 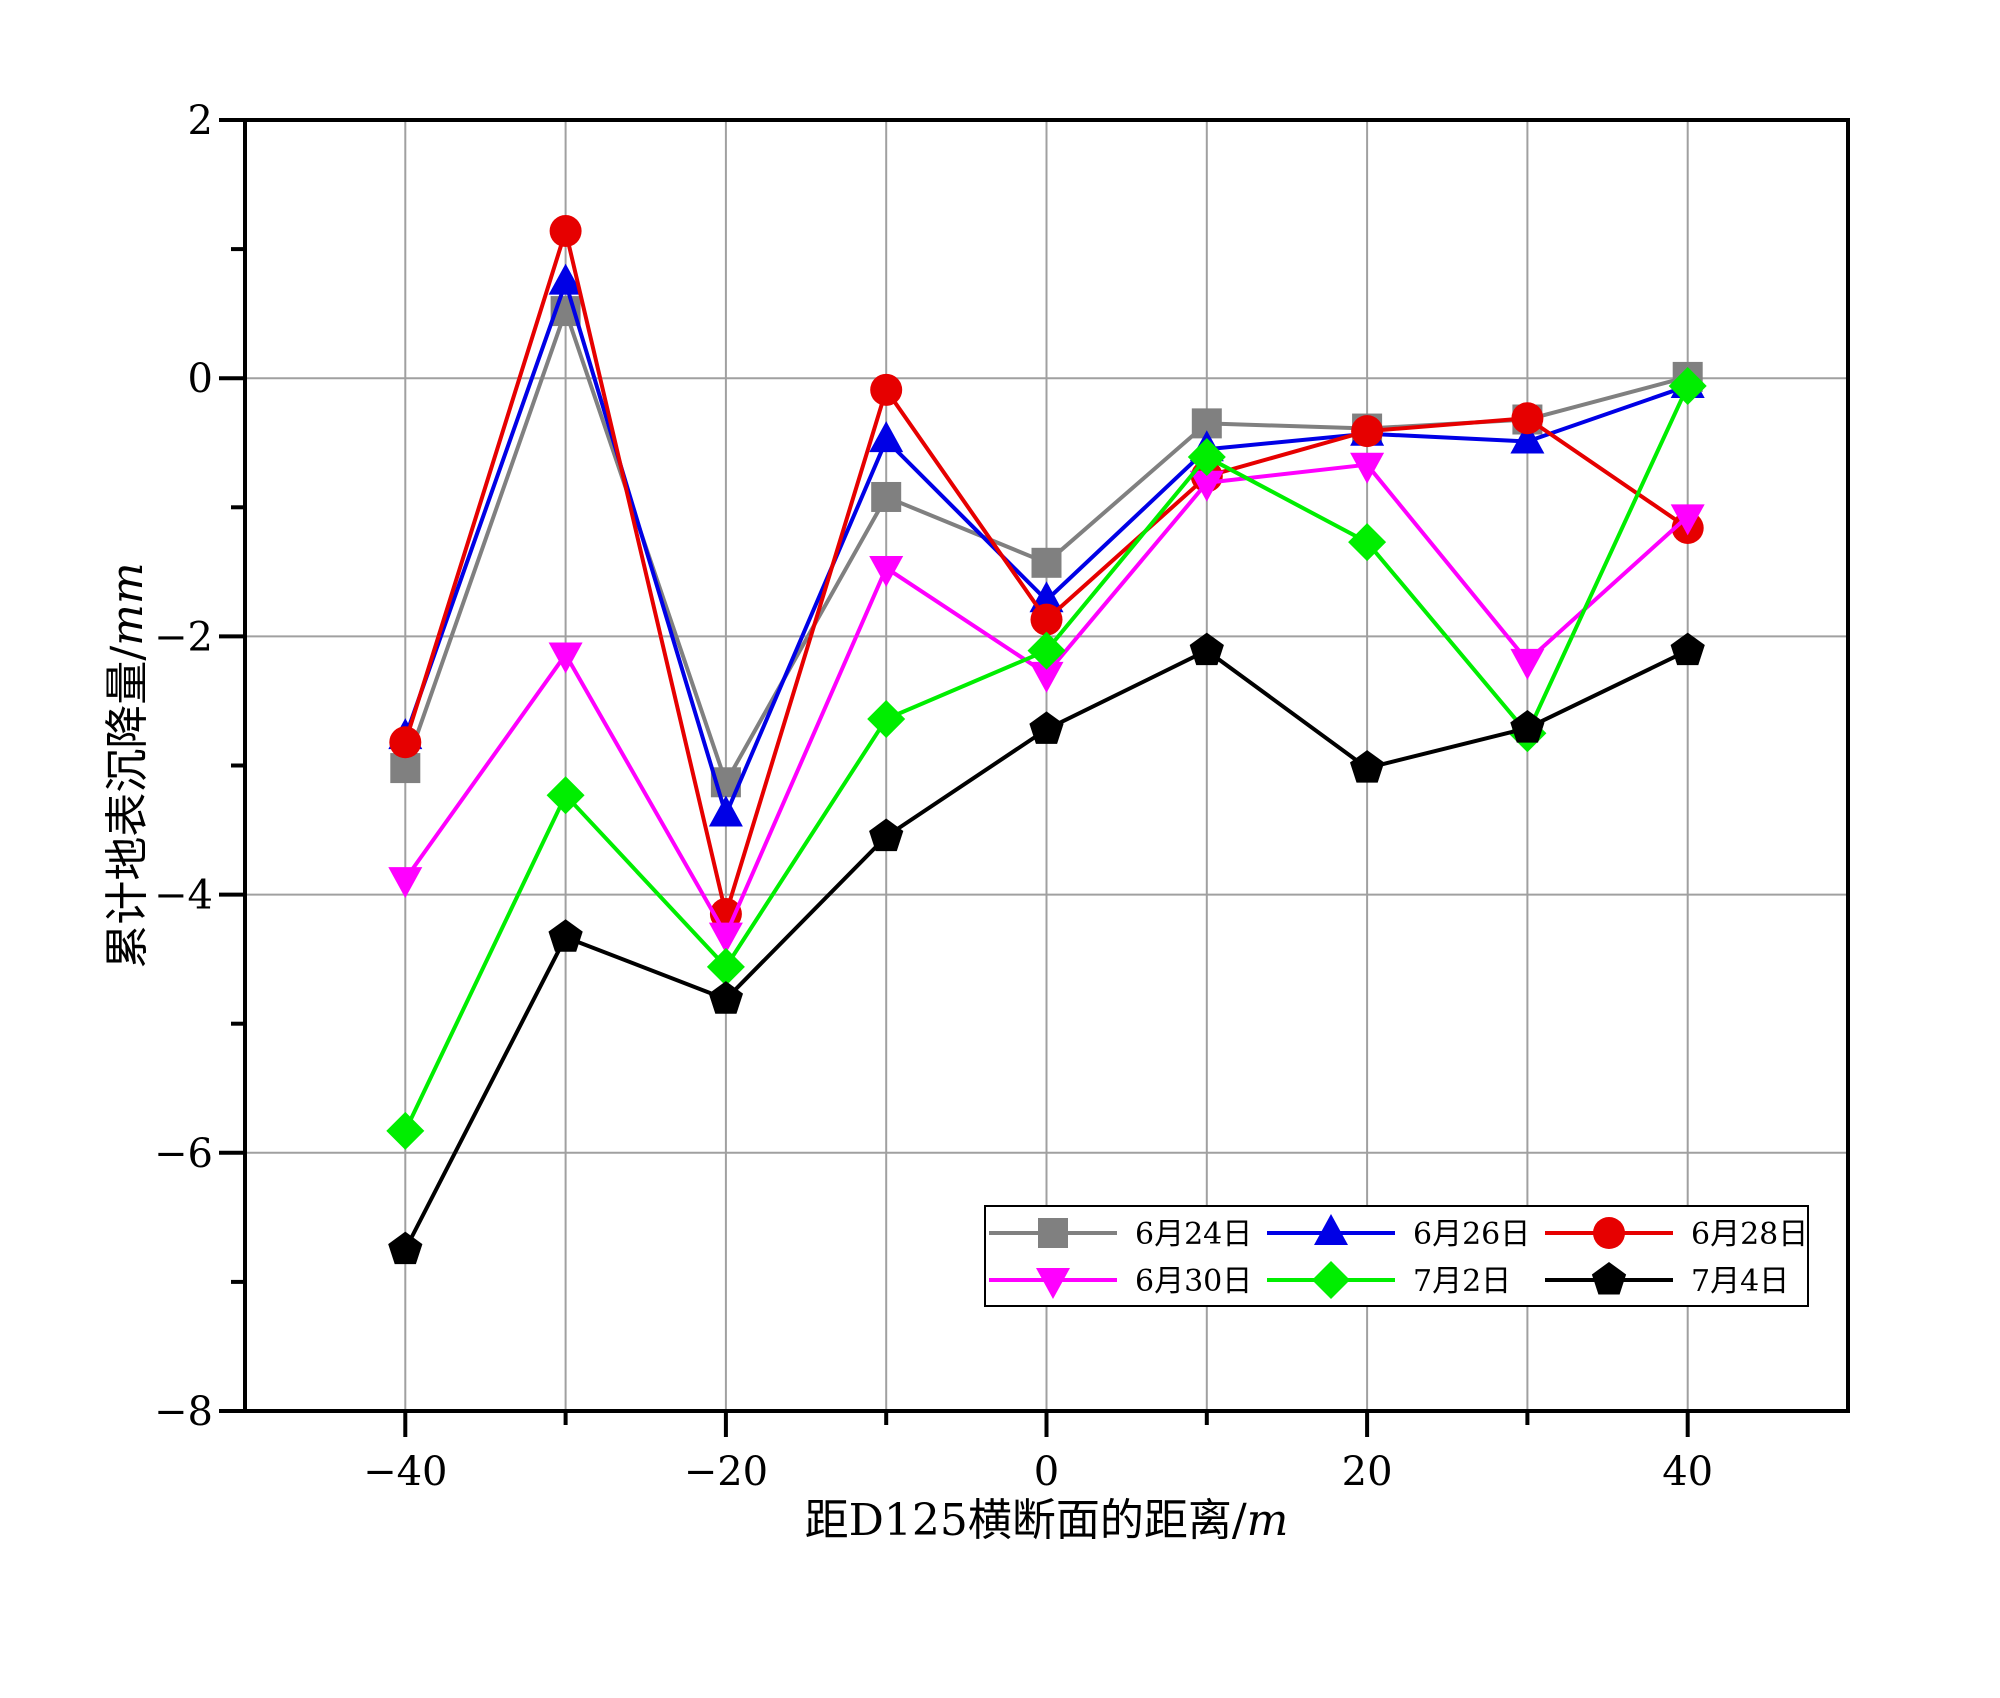 What do you see at coordinates (1749, 1234) in the screenshot?
I see `legend-label: 6月28日` at bounding box center [1749, 1234].